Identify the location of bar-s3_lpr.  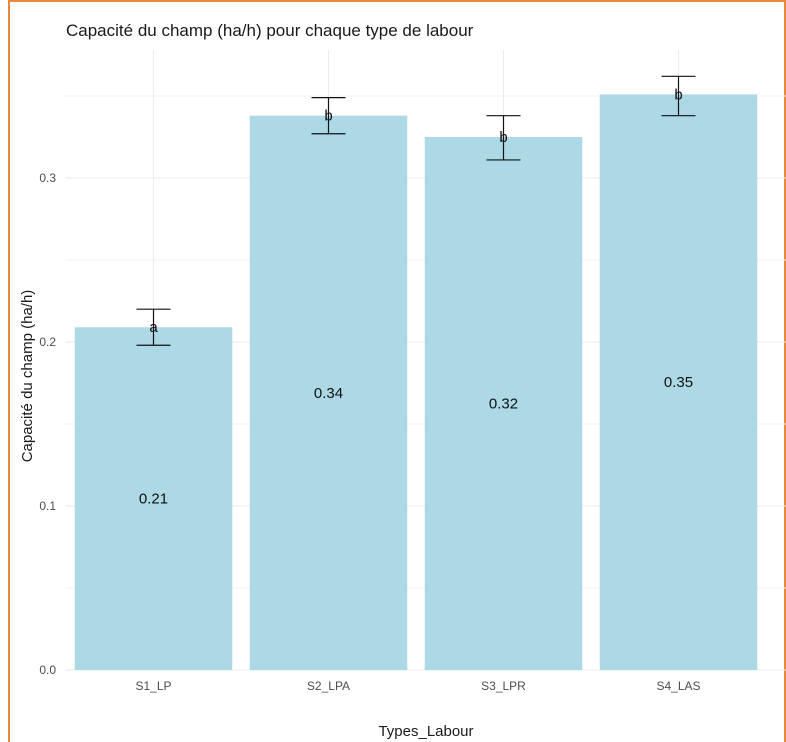
(503, 403).